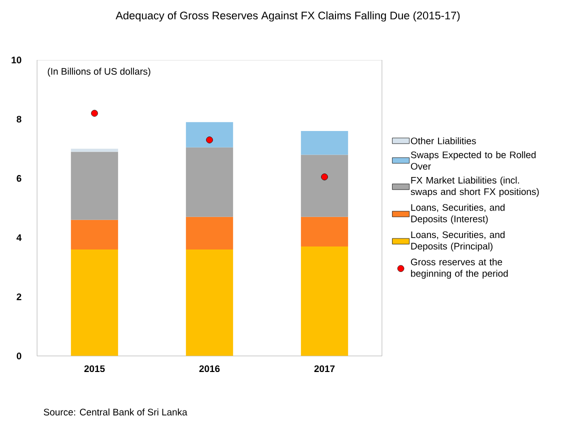 The image size is (577, 428). I want to click on chart-title: Adequacy of Gross Reserves Against FX Claims Falling Due (2015-17), so click(288, 16).